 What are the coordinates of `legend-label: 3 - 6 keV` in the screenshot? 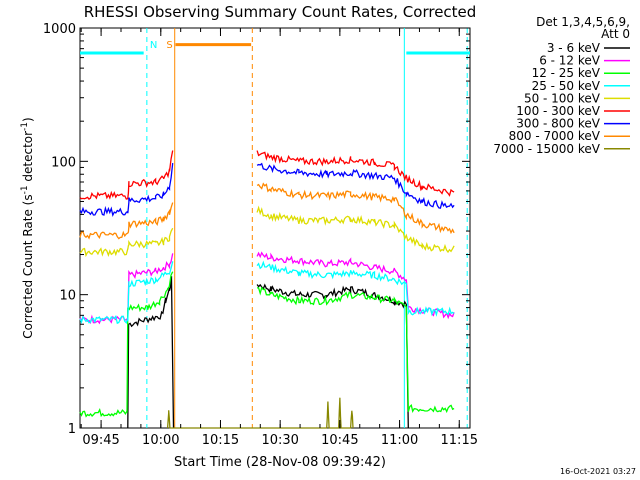 It's located at (574, 48).